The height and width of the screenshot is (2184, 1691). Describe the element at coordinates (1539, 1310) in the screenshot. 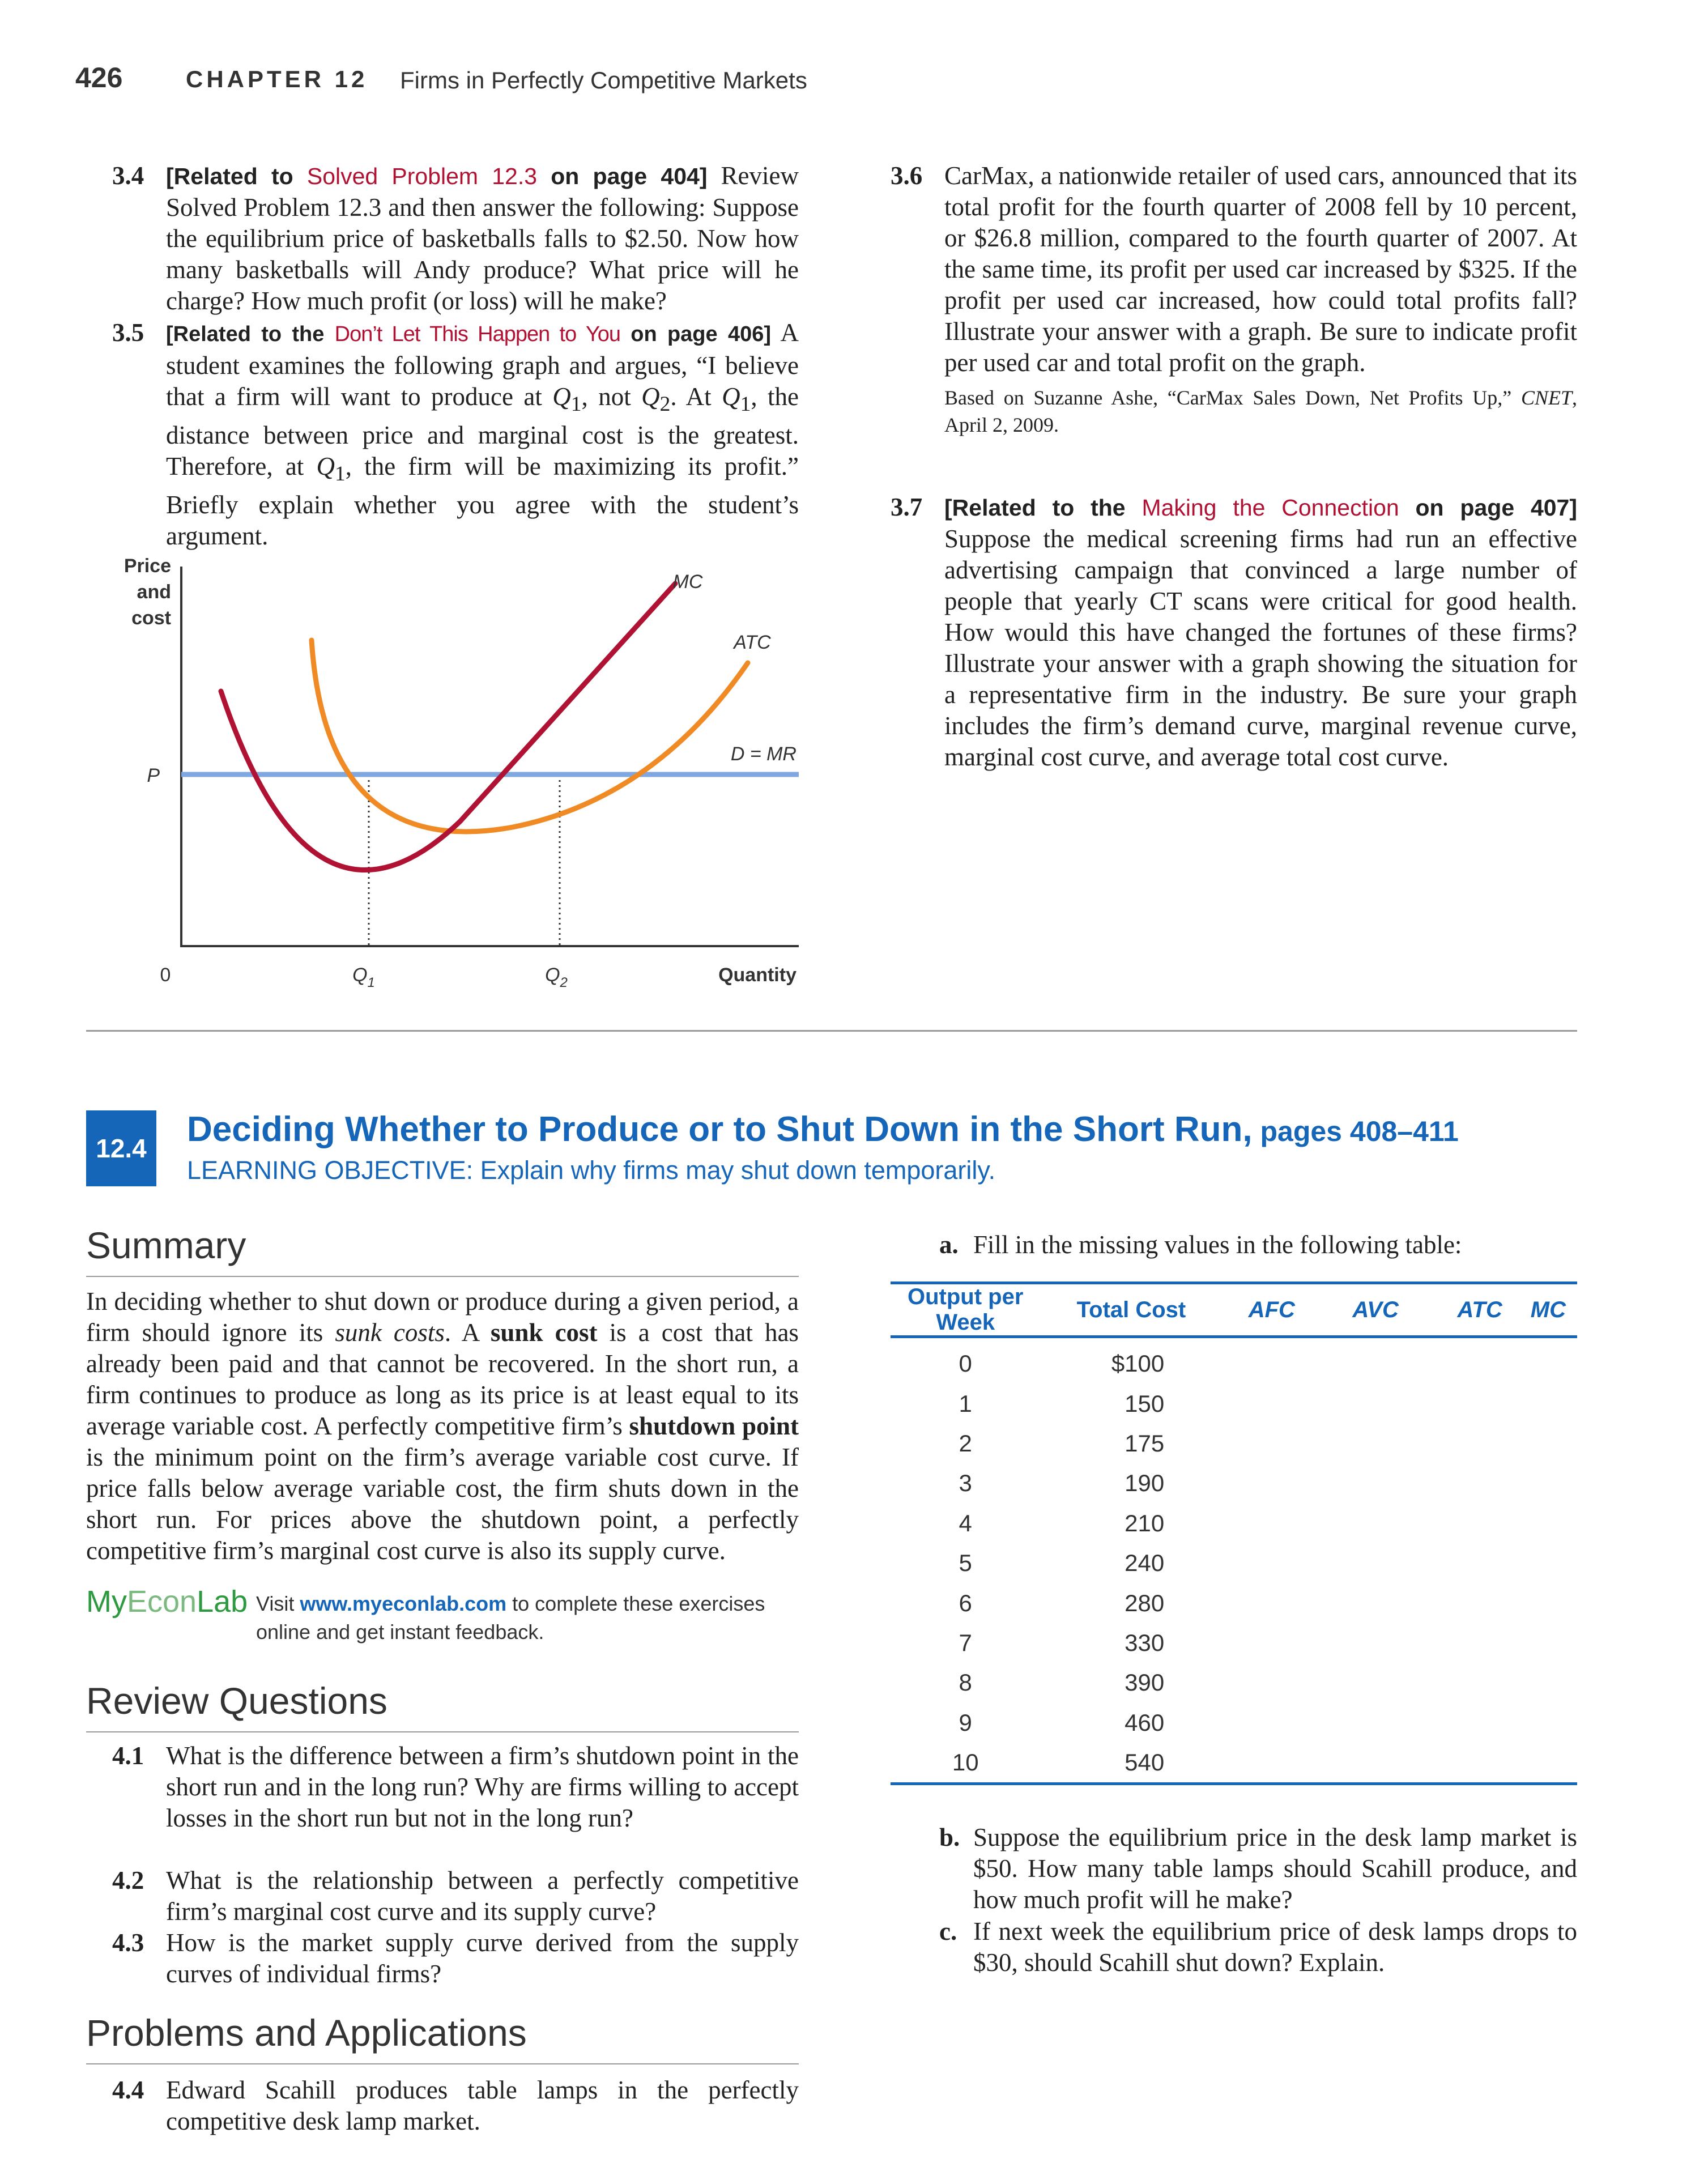

I see `header-mc: MC` at that location.